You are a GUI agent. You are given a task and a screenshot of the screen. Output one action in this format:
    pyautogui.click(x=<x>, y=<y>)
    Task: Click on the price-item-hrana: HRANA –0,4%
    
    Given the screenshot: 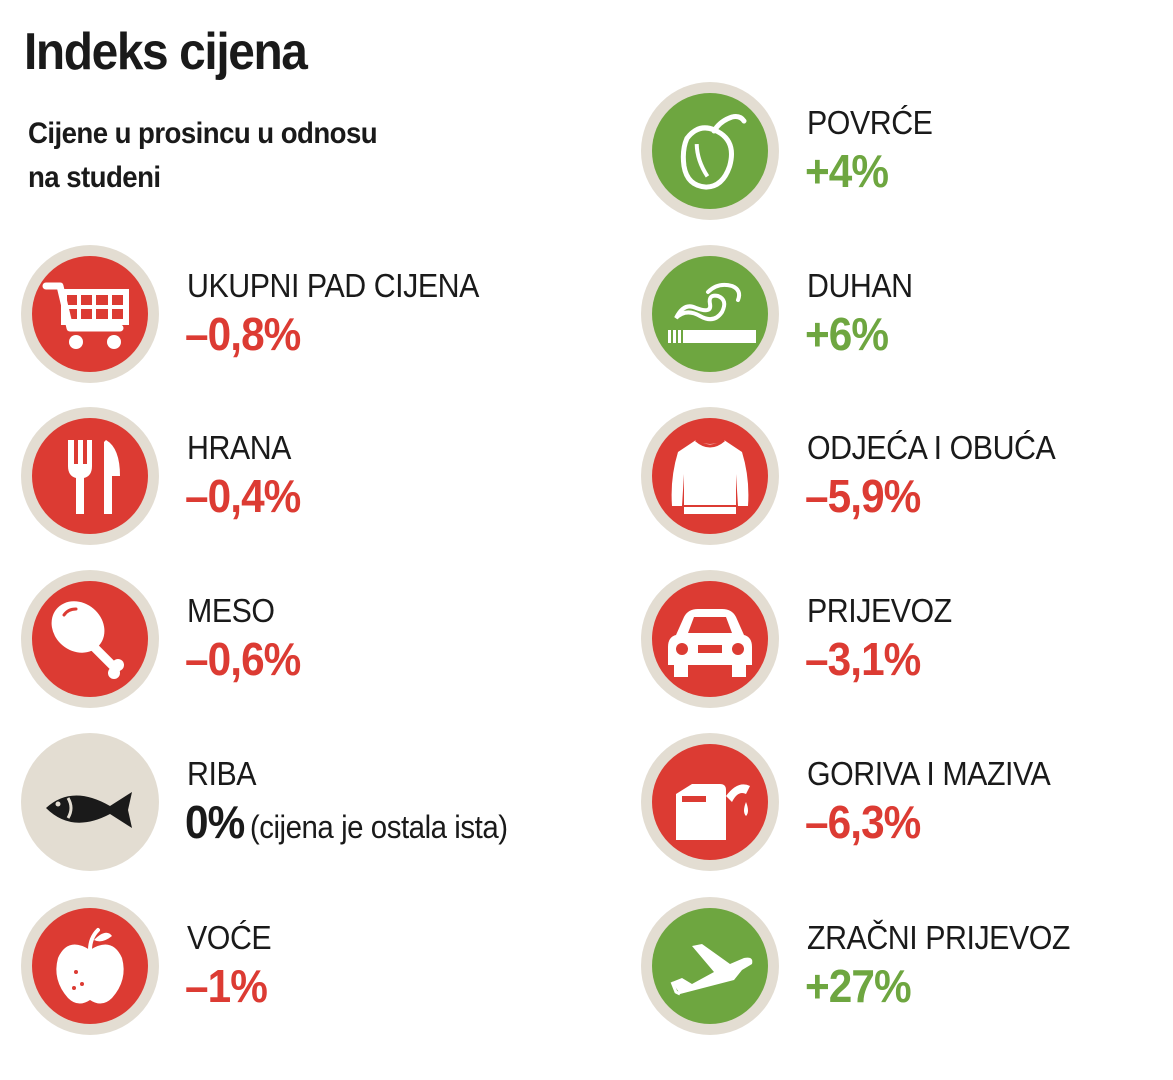 What is the action you would take?
    pyautogui.click(x=301, y=477)
    